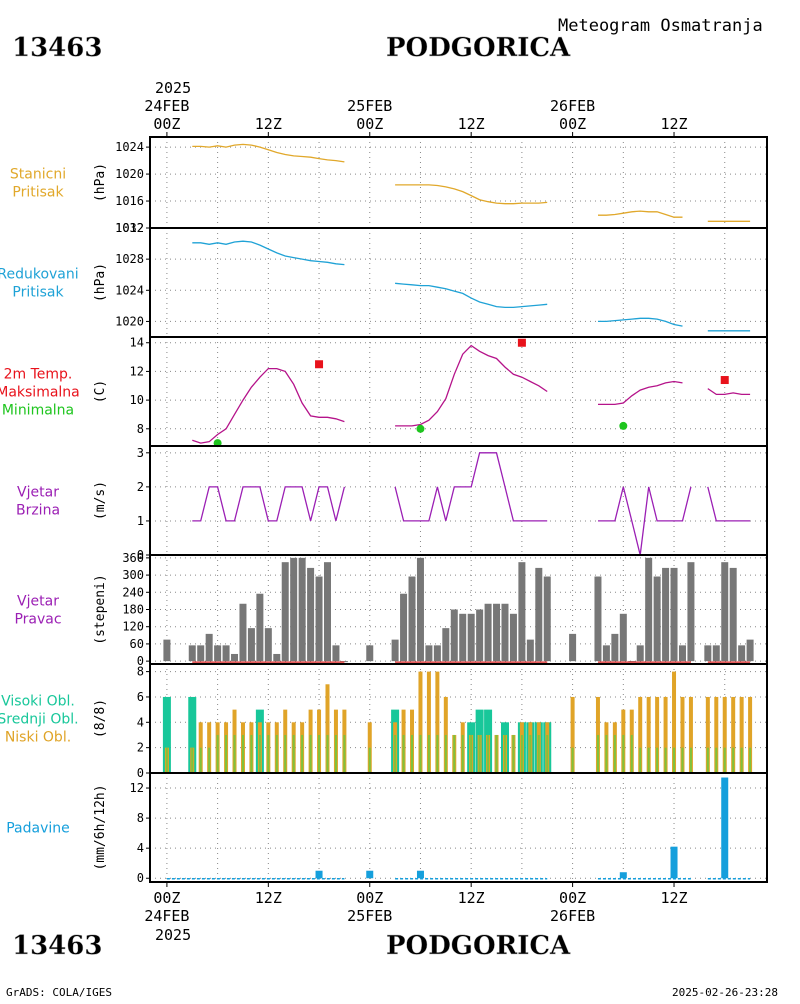 This screenshot has width=800, height=1004. What do you see at coordinates (268, 898) in the screenshot?
I see `bottom-time-label: 12Z` at bounding box center [268, 898].